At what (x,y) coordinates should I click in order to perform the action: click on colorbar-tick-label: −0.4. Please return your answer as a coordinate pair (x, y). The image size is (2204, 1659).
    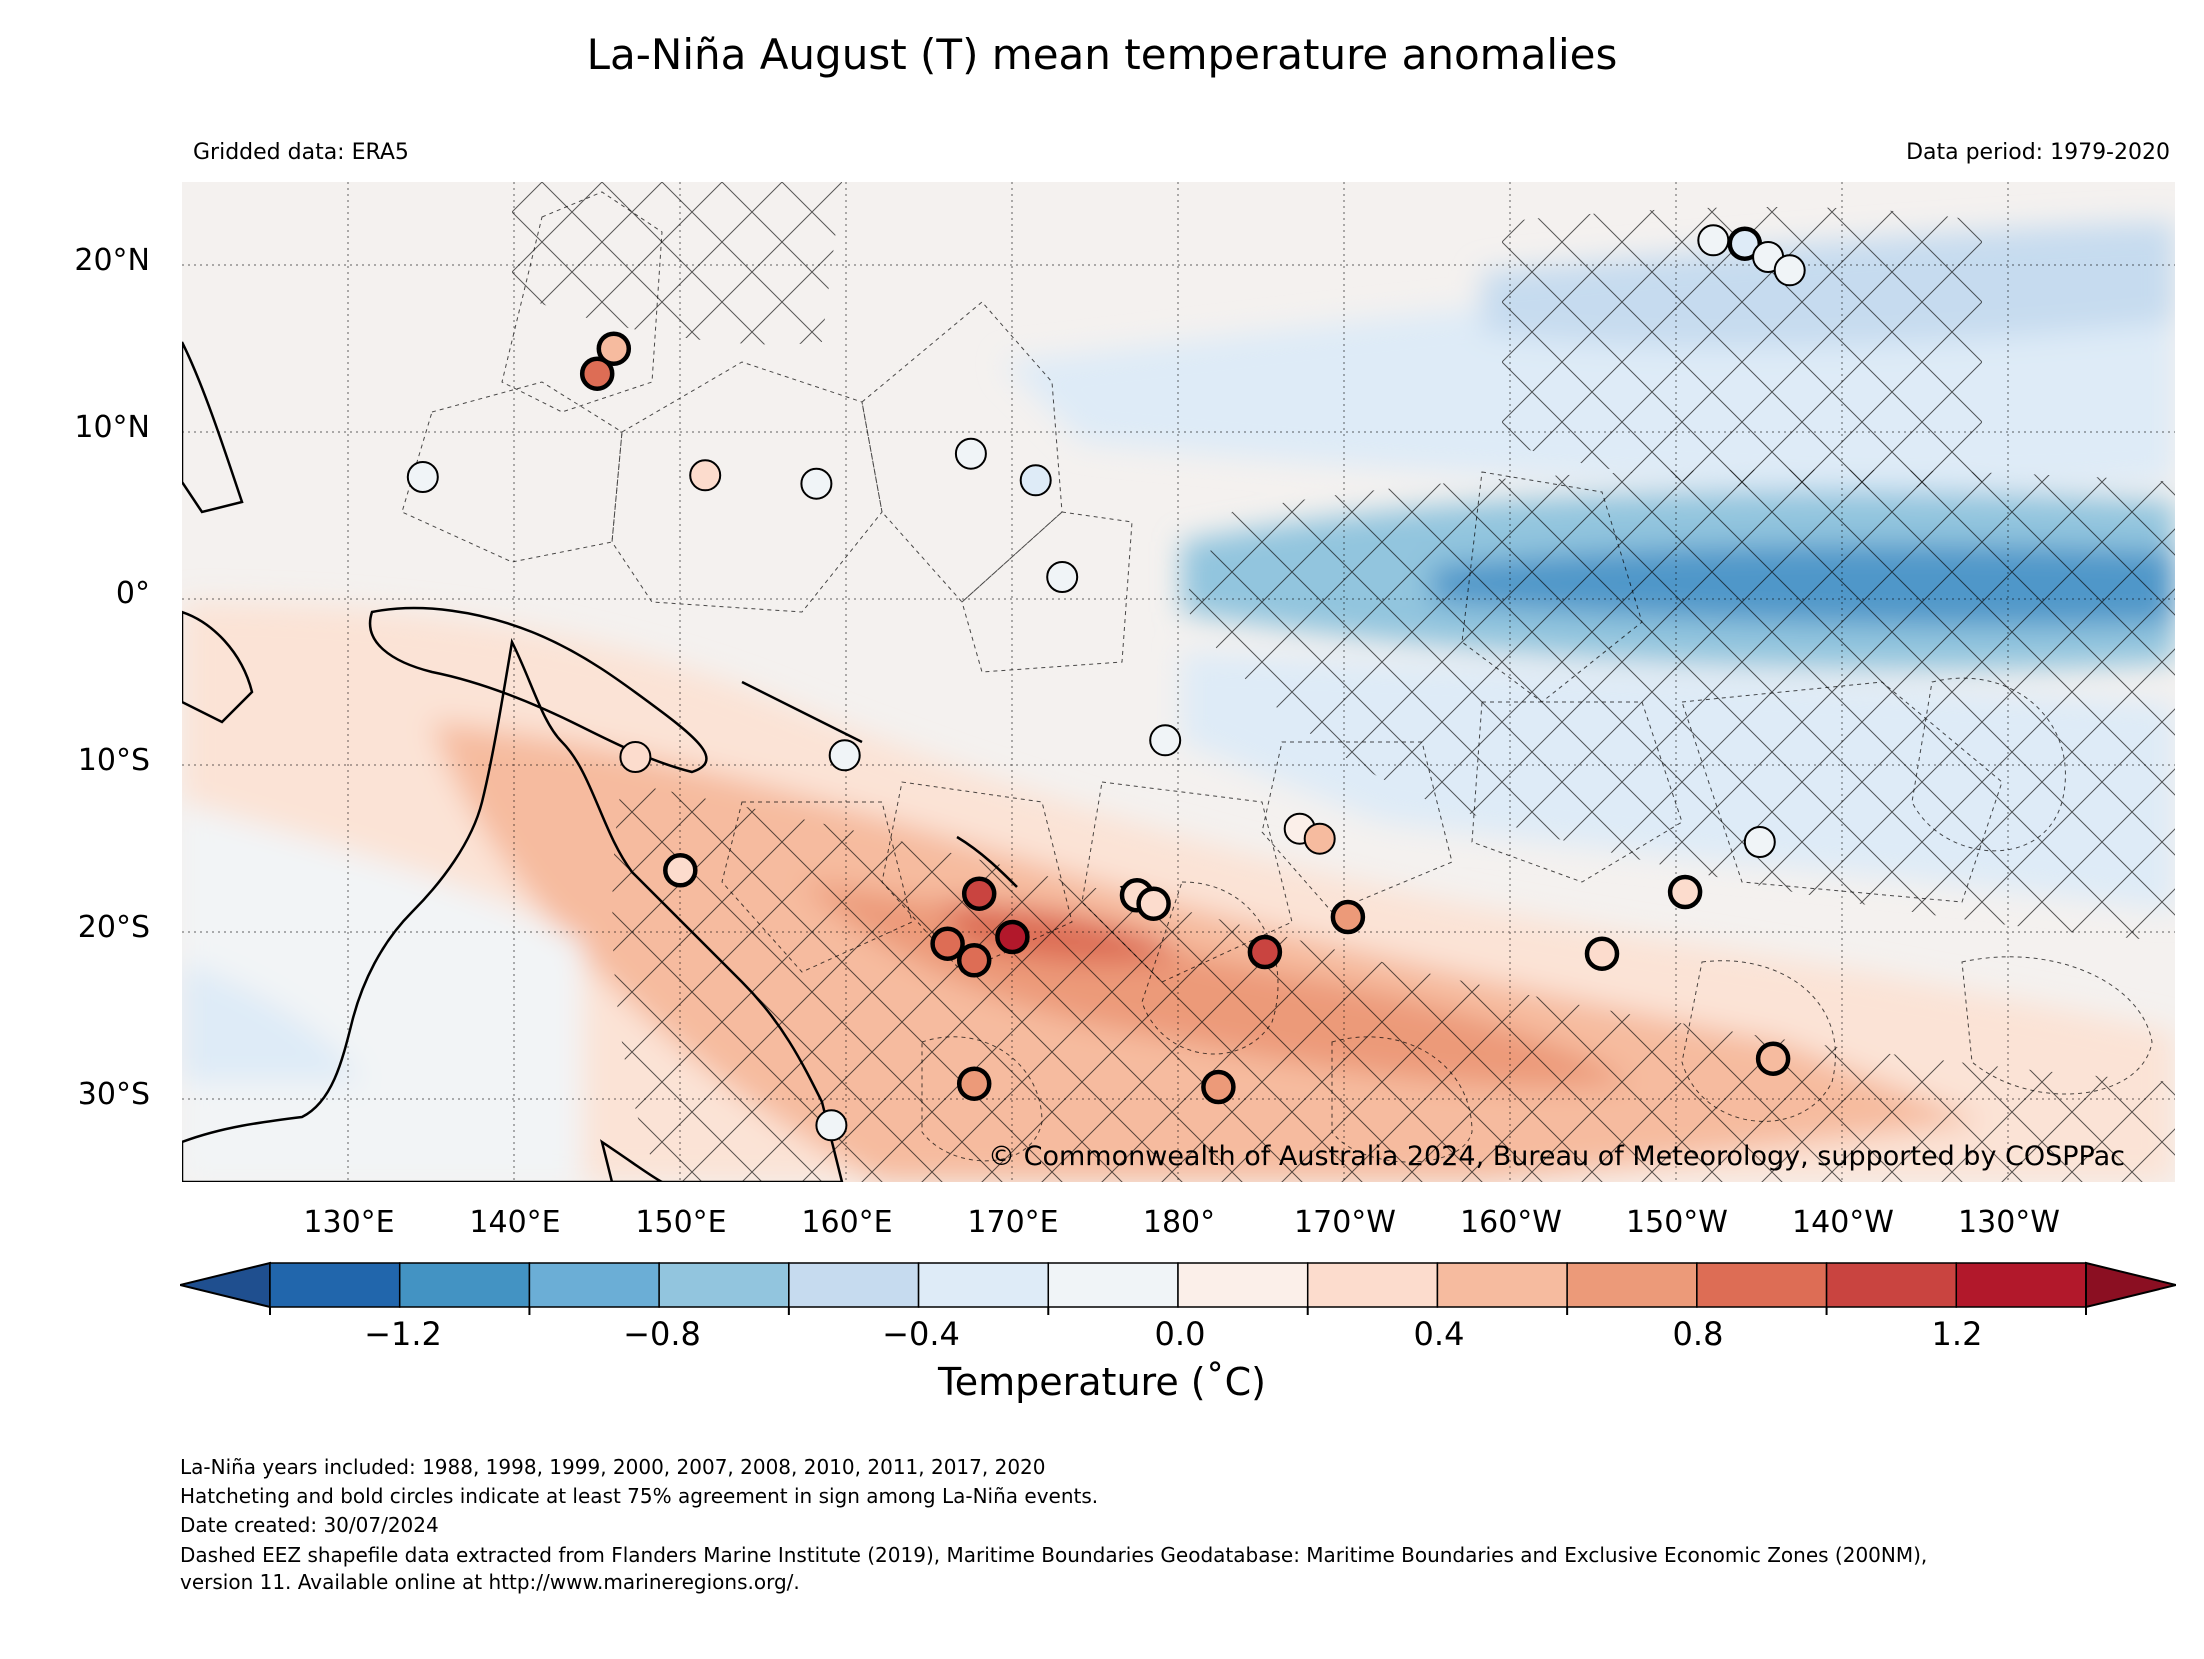
    Looking at the image, I should click on (921, 1334).